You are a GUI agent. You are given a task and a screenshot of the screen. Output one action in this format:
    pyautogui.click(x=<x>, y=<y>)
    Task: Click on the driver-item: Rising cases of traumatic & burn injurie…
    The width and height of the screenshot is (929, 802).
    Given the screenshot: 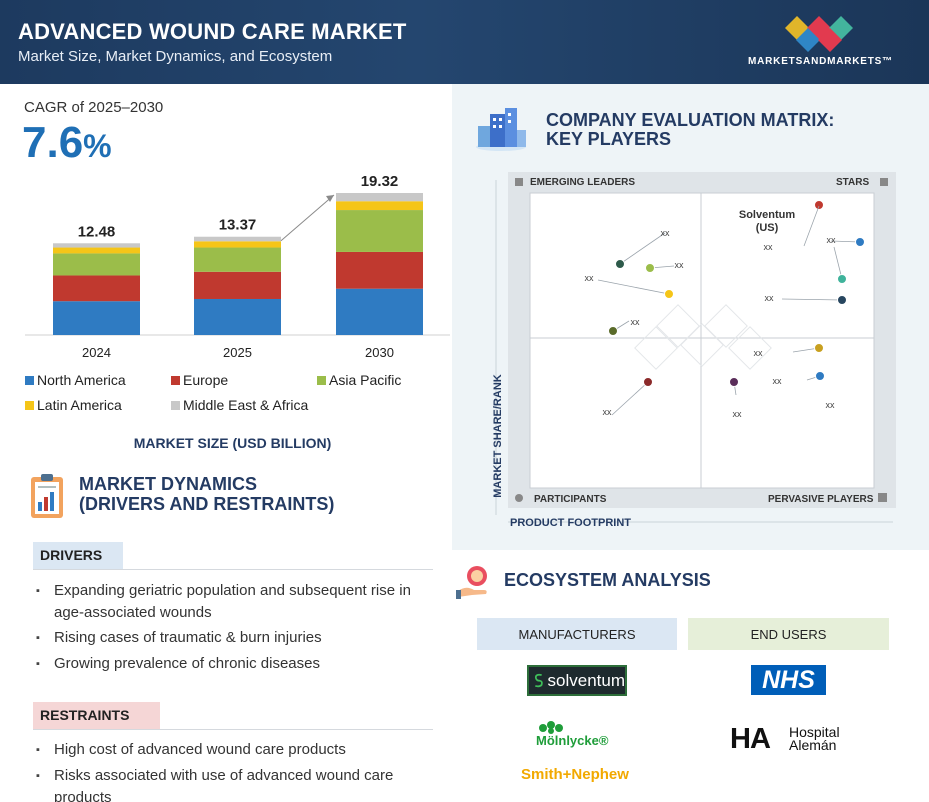 What is the action you would take?
    pyautogui.click(x=231, y=638)
    